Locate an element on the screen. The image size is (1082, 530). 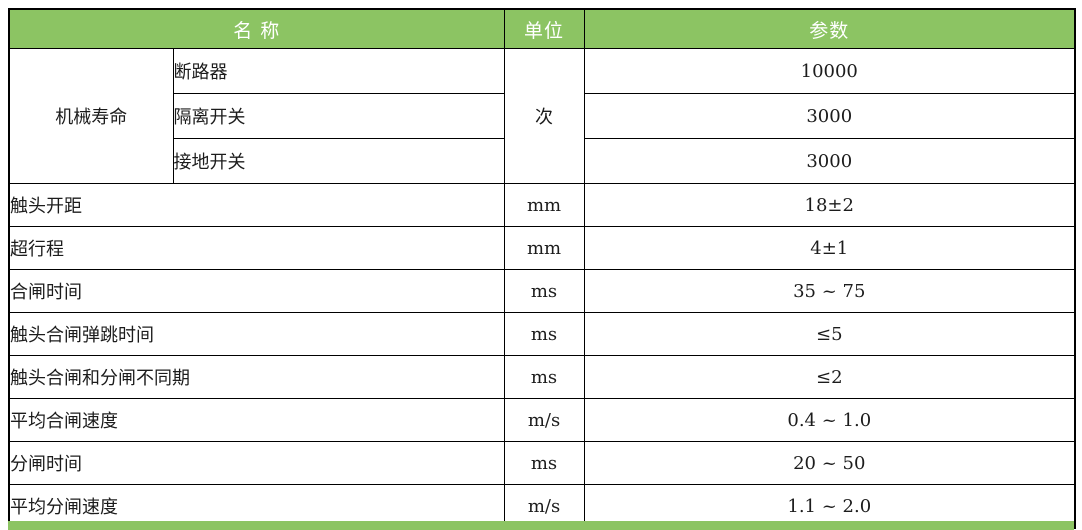
group-label-cell: 机械寿命 is located at coordinates (91, 116).